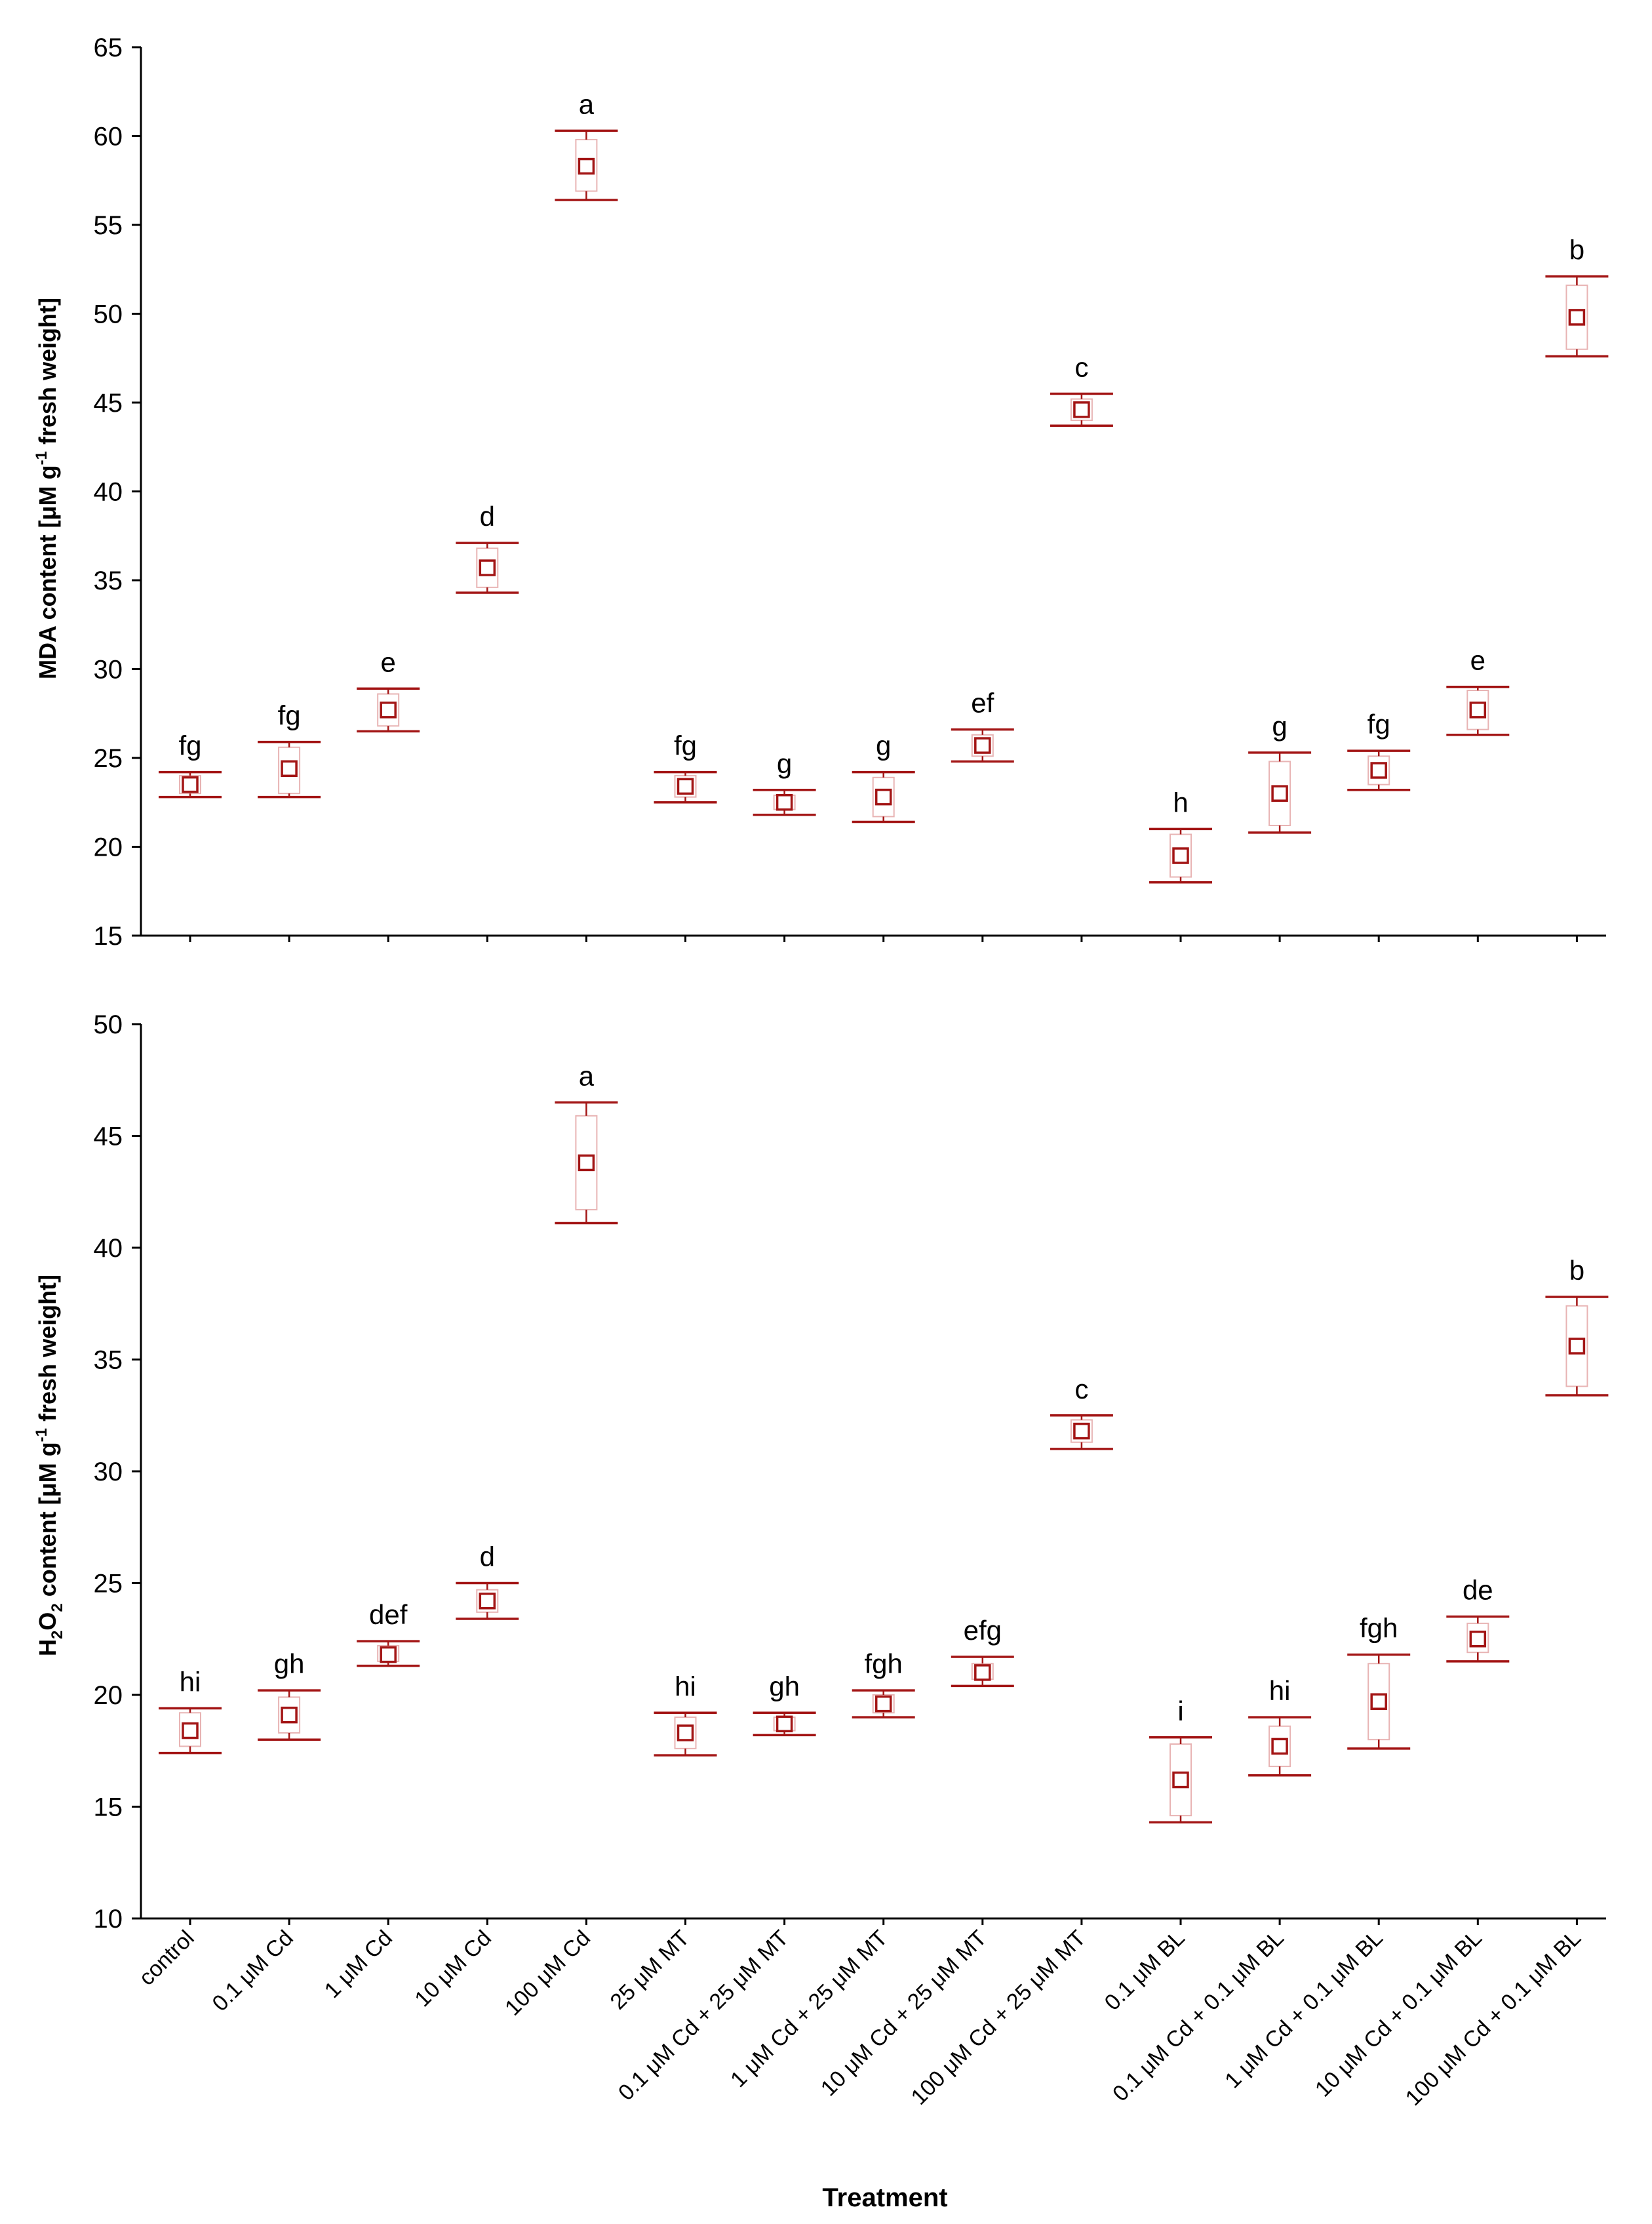 Image resolution: width=1652 pixels, height=2224 pixels. Describe the element at coordinates (108, 1360) in the screenshot. I see `h2o2-y-tick-label: 35` at that location.